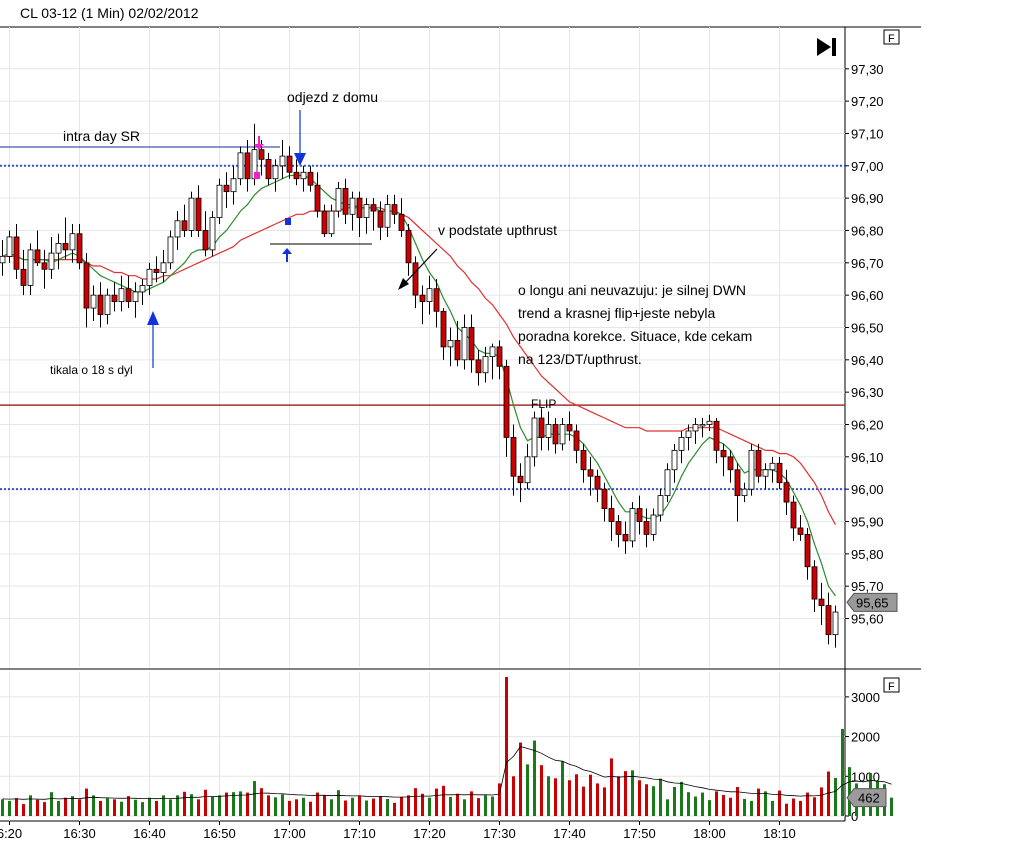 This screenshot has width=1023, height=851. Describe the element at coordinates (867, 327) in the screenshot. I see `price-tick-label: 96,50` at that location.